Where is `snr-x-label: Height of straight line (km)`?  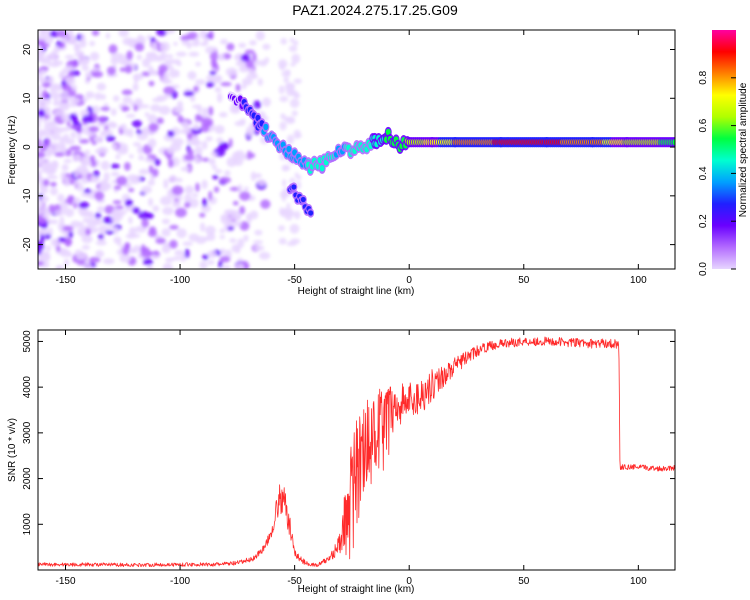 snr-x-label: Height of straight line (km) is located at coordinates (356, 589).